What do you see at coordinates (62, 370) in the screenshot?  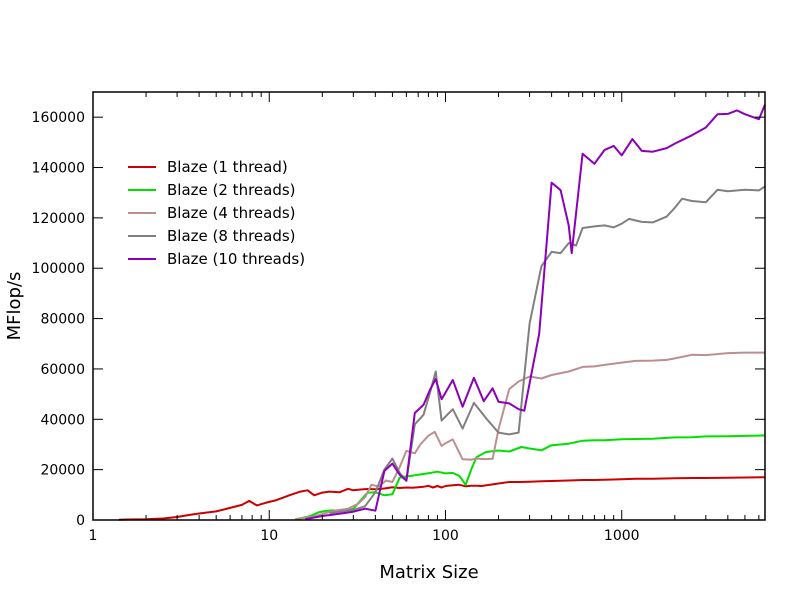 I see `y-tick-label: 60000` at bounding box center [62, 370].